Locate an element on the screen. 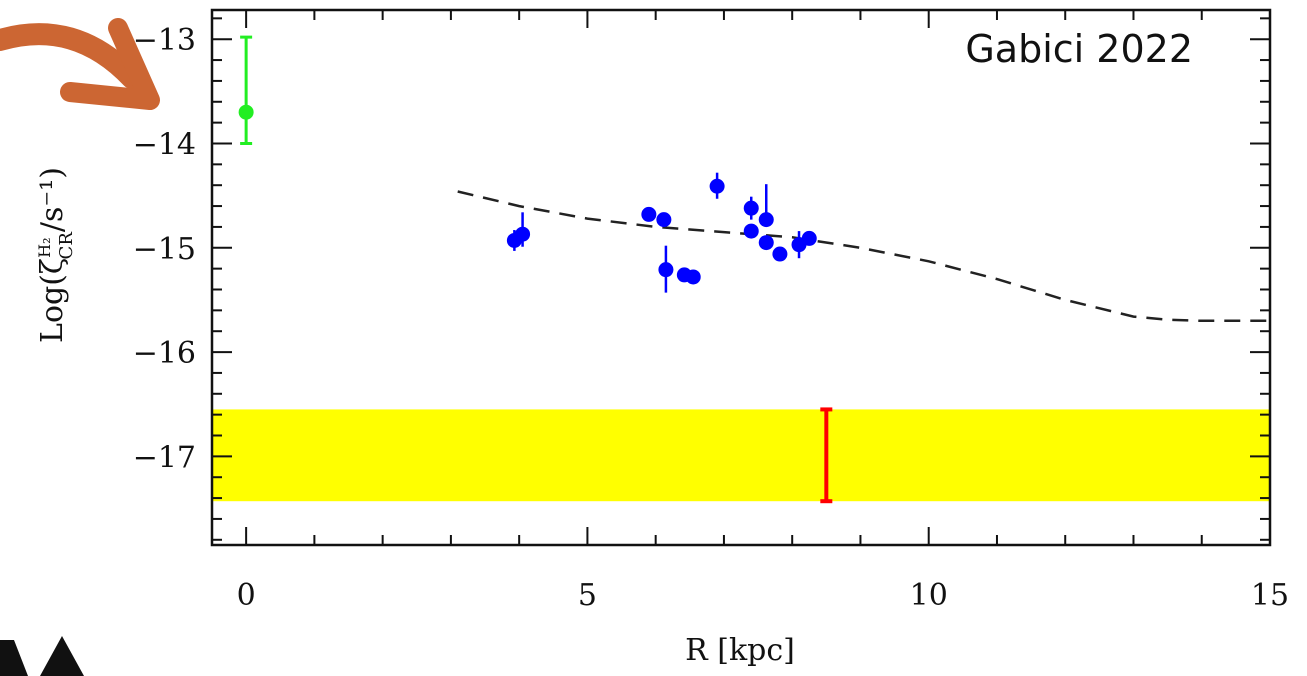  x-axis-label: R [kpc] is located at coordinates (740, 650).